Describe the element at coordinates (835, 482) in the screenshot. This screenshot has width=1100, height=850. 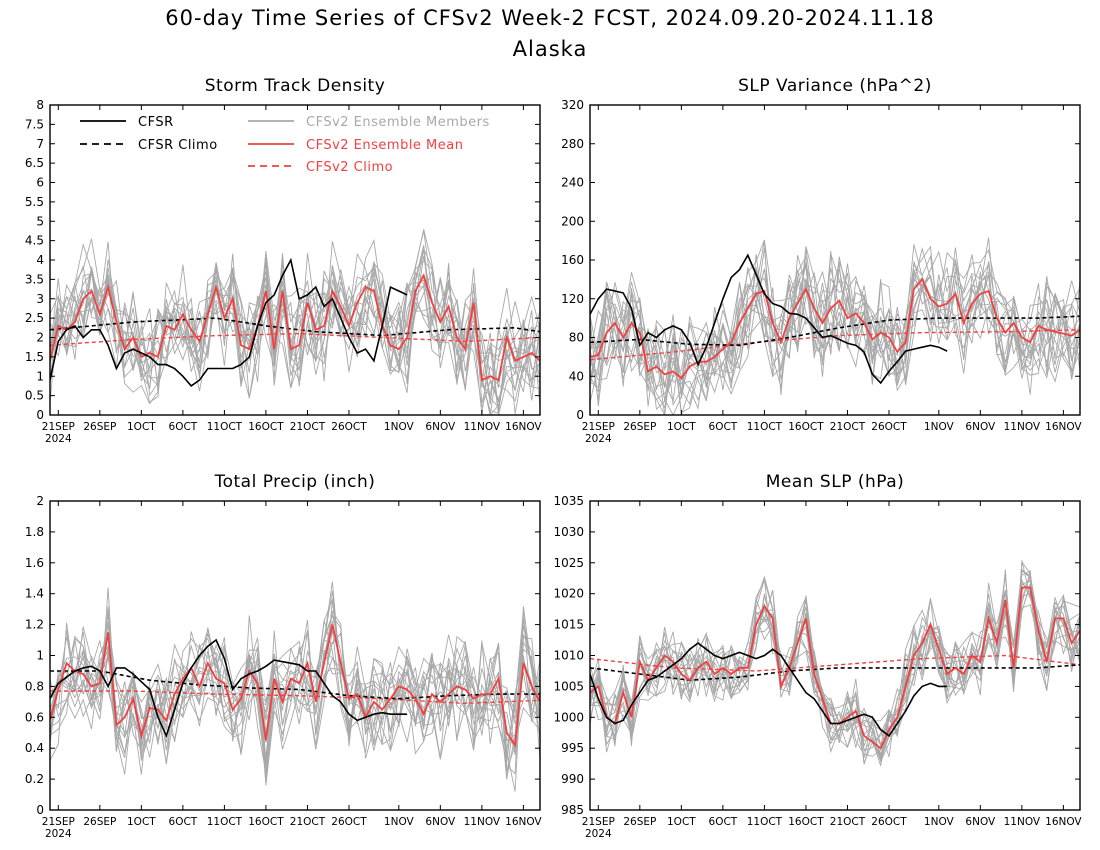
I see `panel-title: Mean SLP (hPa)` at that location.